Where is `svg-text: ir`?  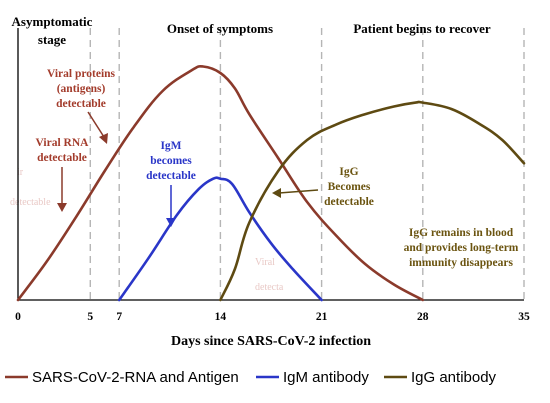 svg-text: ir is located at coordinates (20, 172).